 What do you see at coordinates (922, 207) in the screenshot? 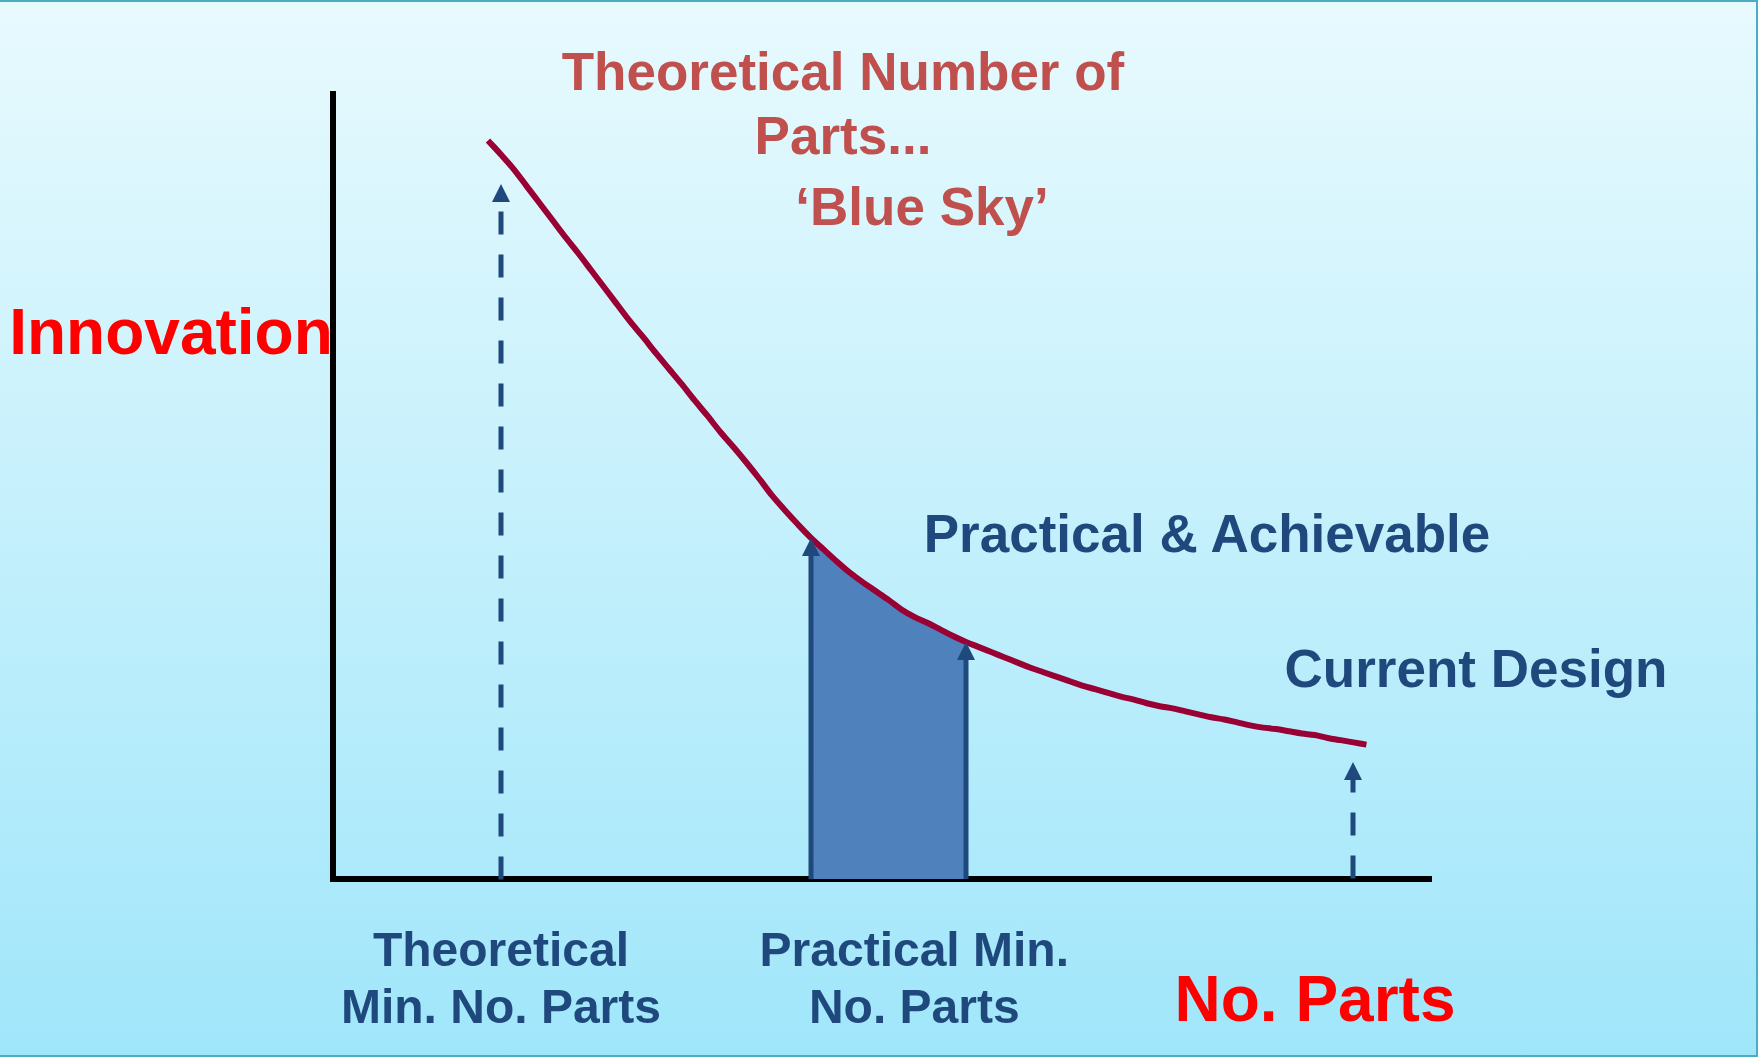
I see `annotation: ‘Blue Sky’` at bounding box center [922, 207].